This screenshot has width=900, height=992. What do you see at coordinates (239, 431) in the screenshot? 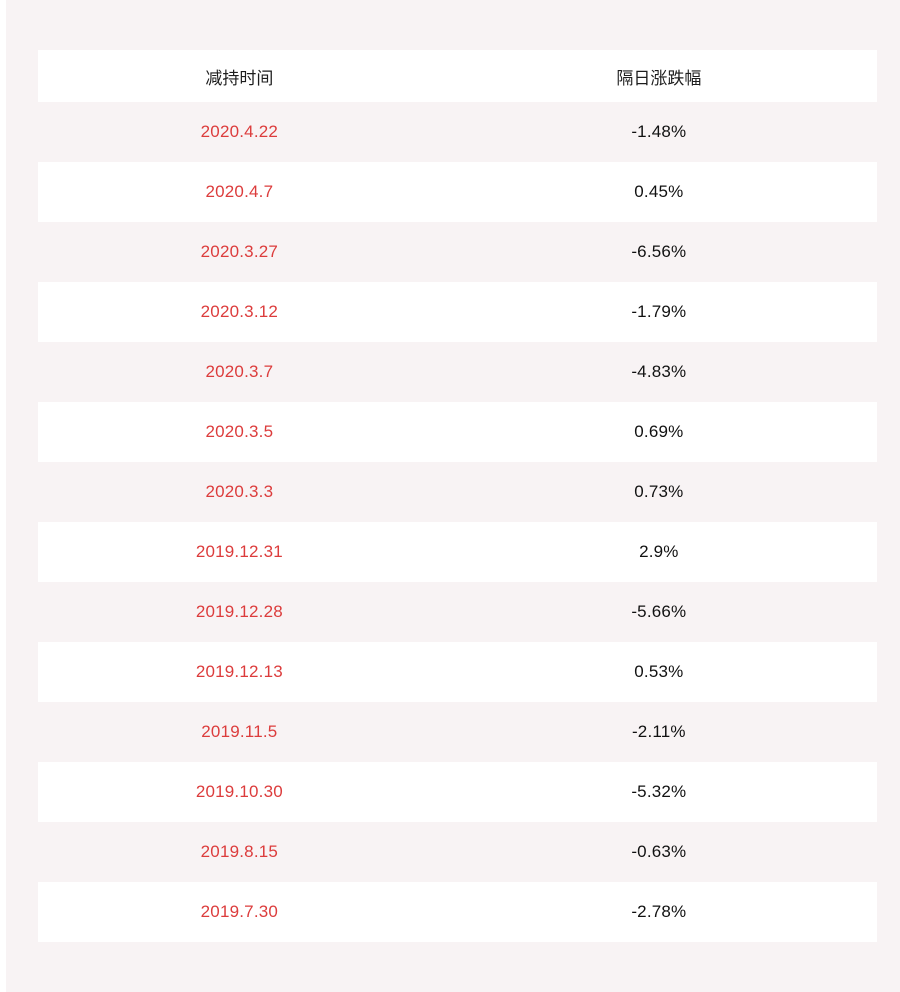
I see `reduction-date-cell: 2020.3.5` at bounding box center [239, 431].